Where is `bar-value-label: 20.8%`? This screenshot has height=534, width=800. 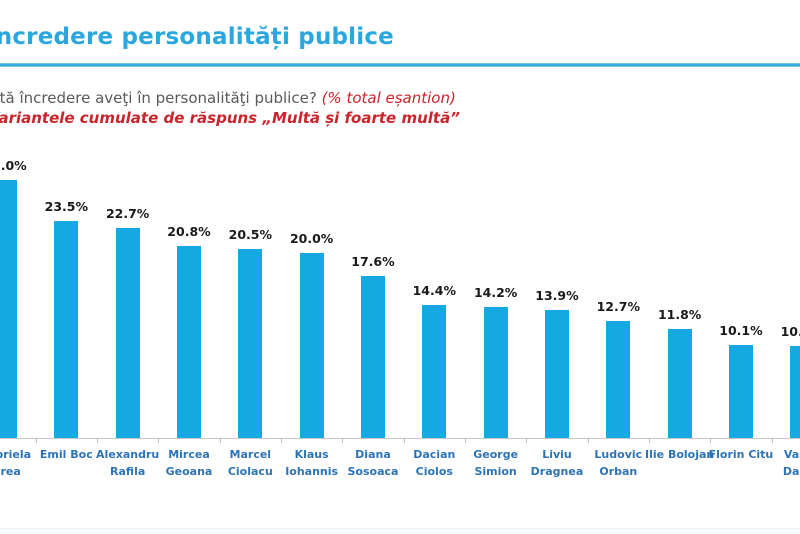 bar-value-label: 20.8% is located at coordinates (189, 232).